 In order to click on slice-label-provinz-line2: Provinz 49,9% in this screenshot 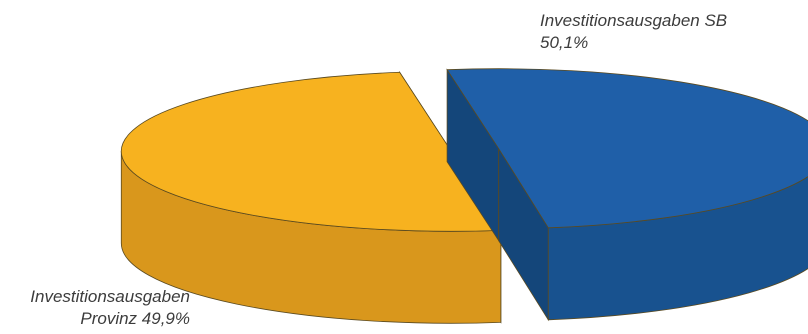, I will do `click(135, 318)`.